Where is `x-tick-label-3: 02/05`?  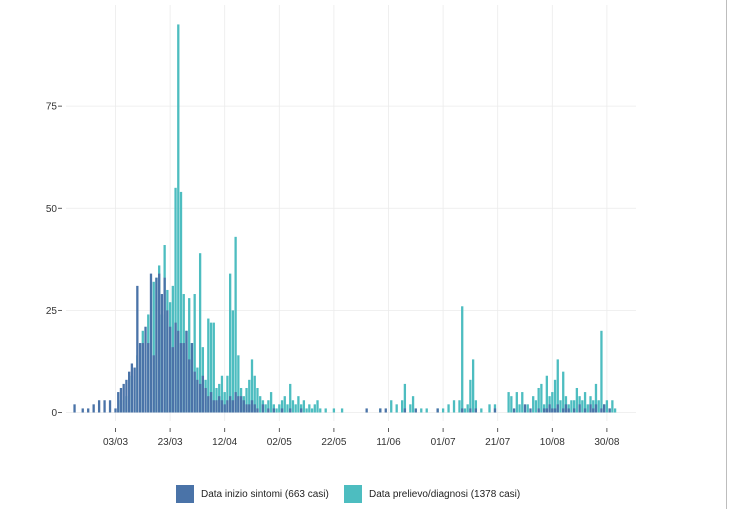 x-tick-label-3: 02/05 is located at coordinates (279, 442).